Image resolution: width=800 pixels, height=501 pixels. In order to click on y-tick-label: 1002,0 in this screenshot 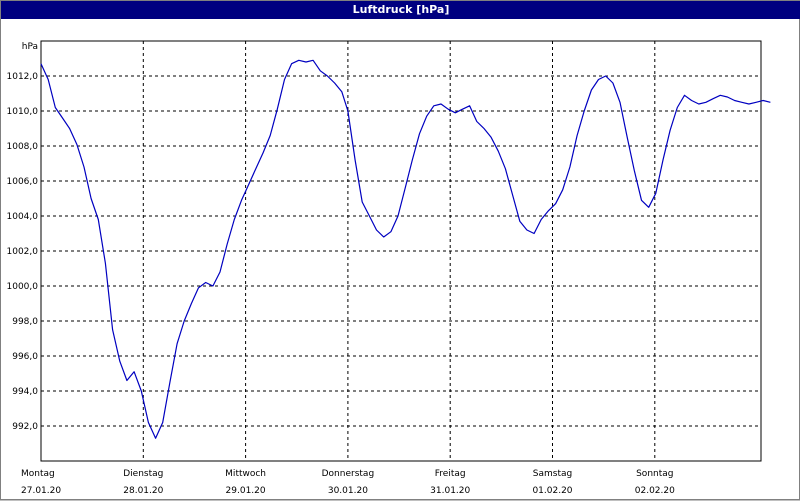, I will do `click(23, 252)`.